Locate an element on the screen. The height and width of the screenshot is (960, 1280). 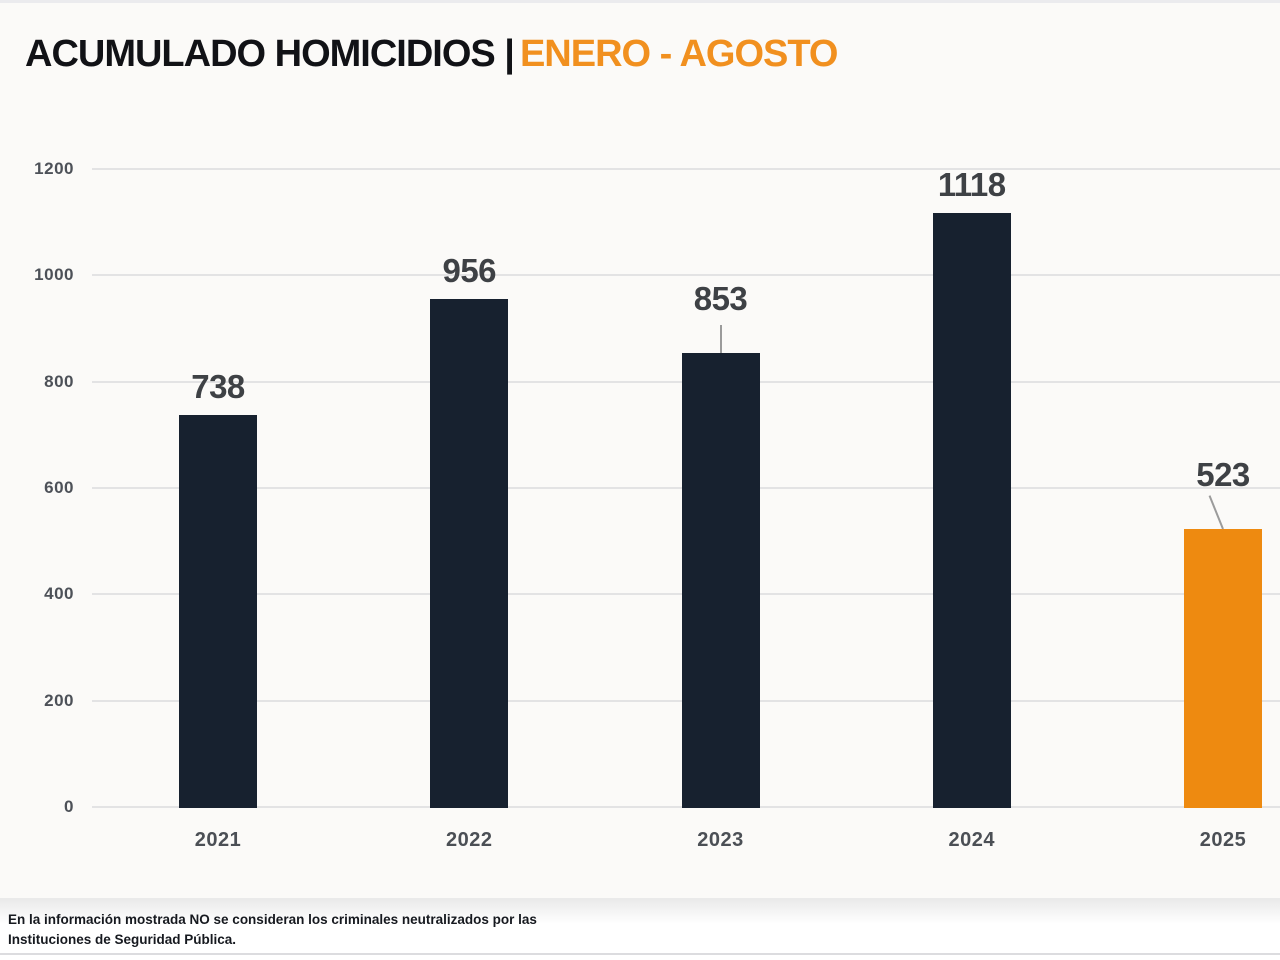
bar-2023 is located at coordinates (720, 580).